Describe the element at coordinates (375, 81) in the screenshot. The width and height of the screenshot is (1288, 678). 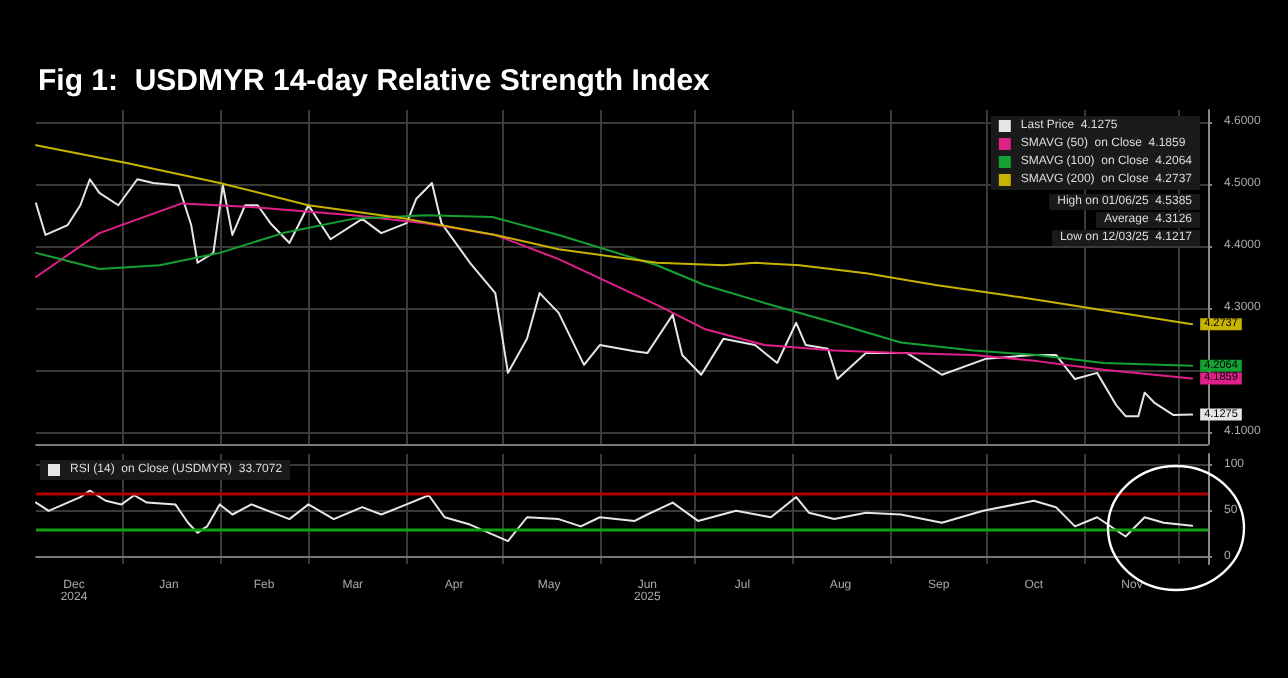
I see `chart-title: Fig 1: USDMYR 14-day Relative Strength Index` at that location.